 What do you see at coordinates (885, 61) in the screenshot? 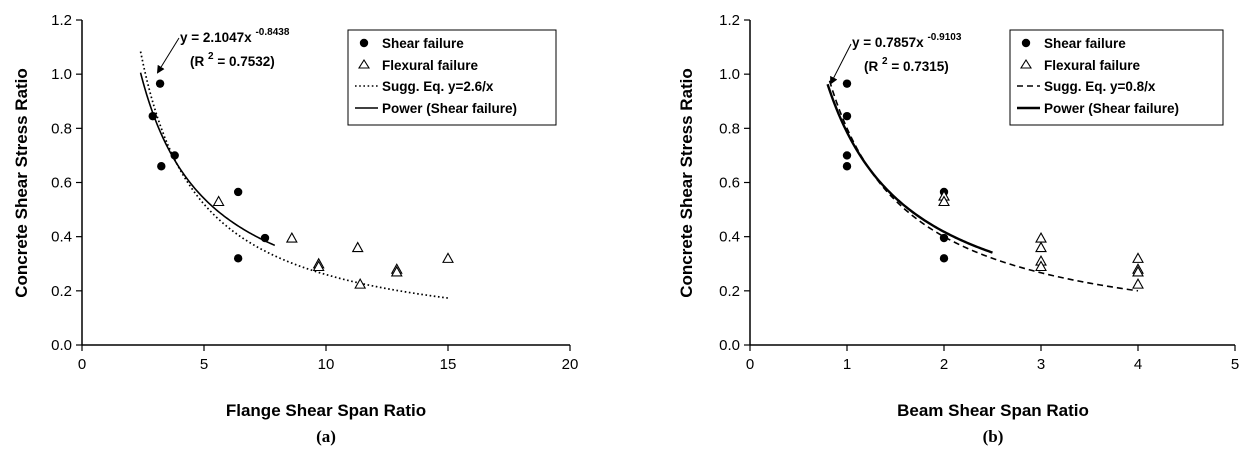
I see `chart-b-equation-r2-sup: 2` at bounding box center [885, 61].